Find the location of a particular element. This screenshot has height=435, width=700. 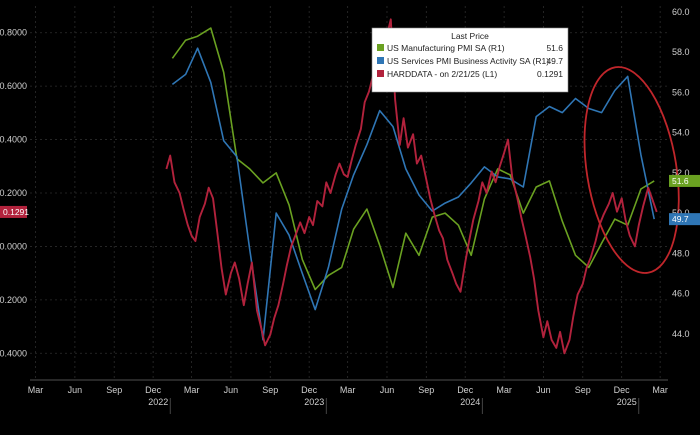

last-value-tag-text: 0.1291 is located at coordinates (16, 212).